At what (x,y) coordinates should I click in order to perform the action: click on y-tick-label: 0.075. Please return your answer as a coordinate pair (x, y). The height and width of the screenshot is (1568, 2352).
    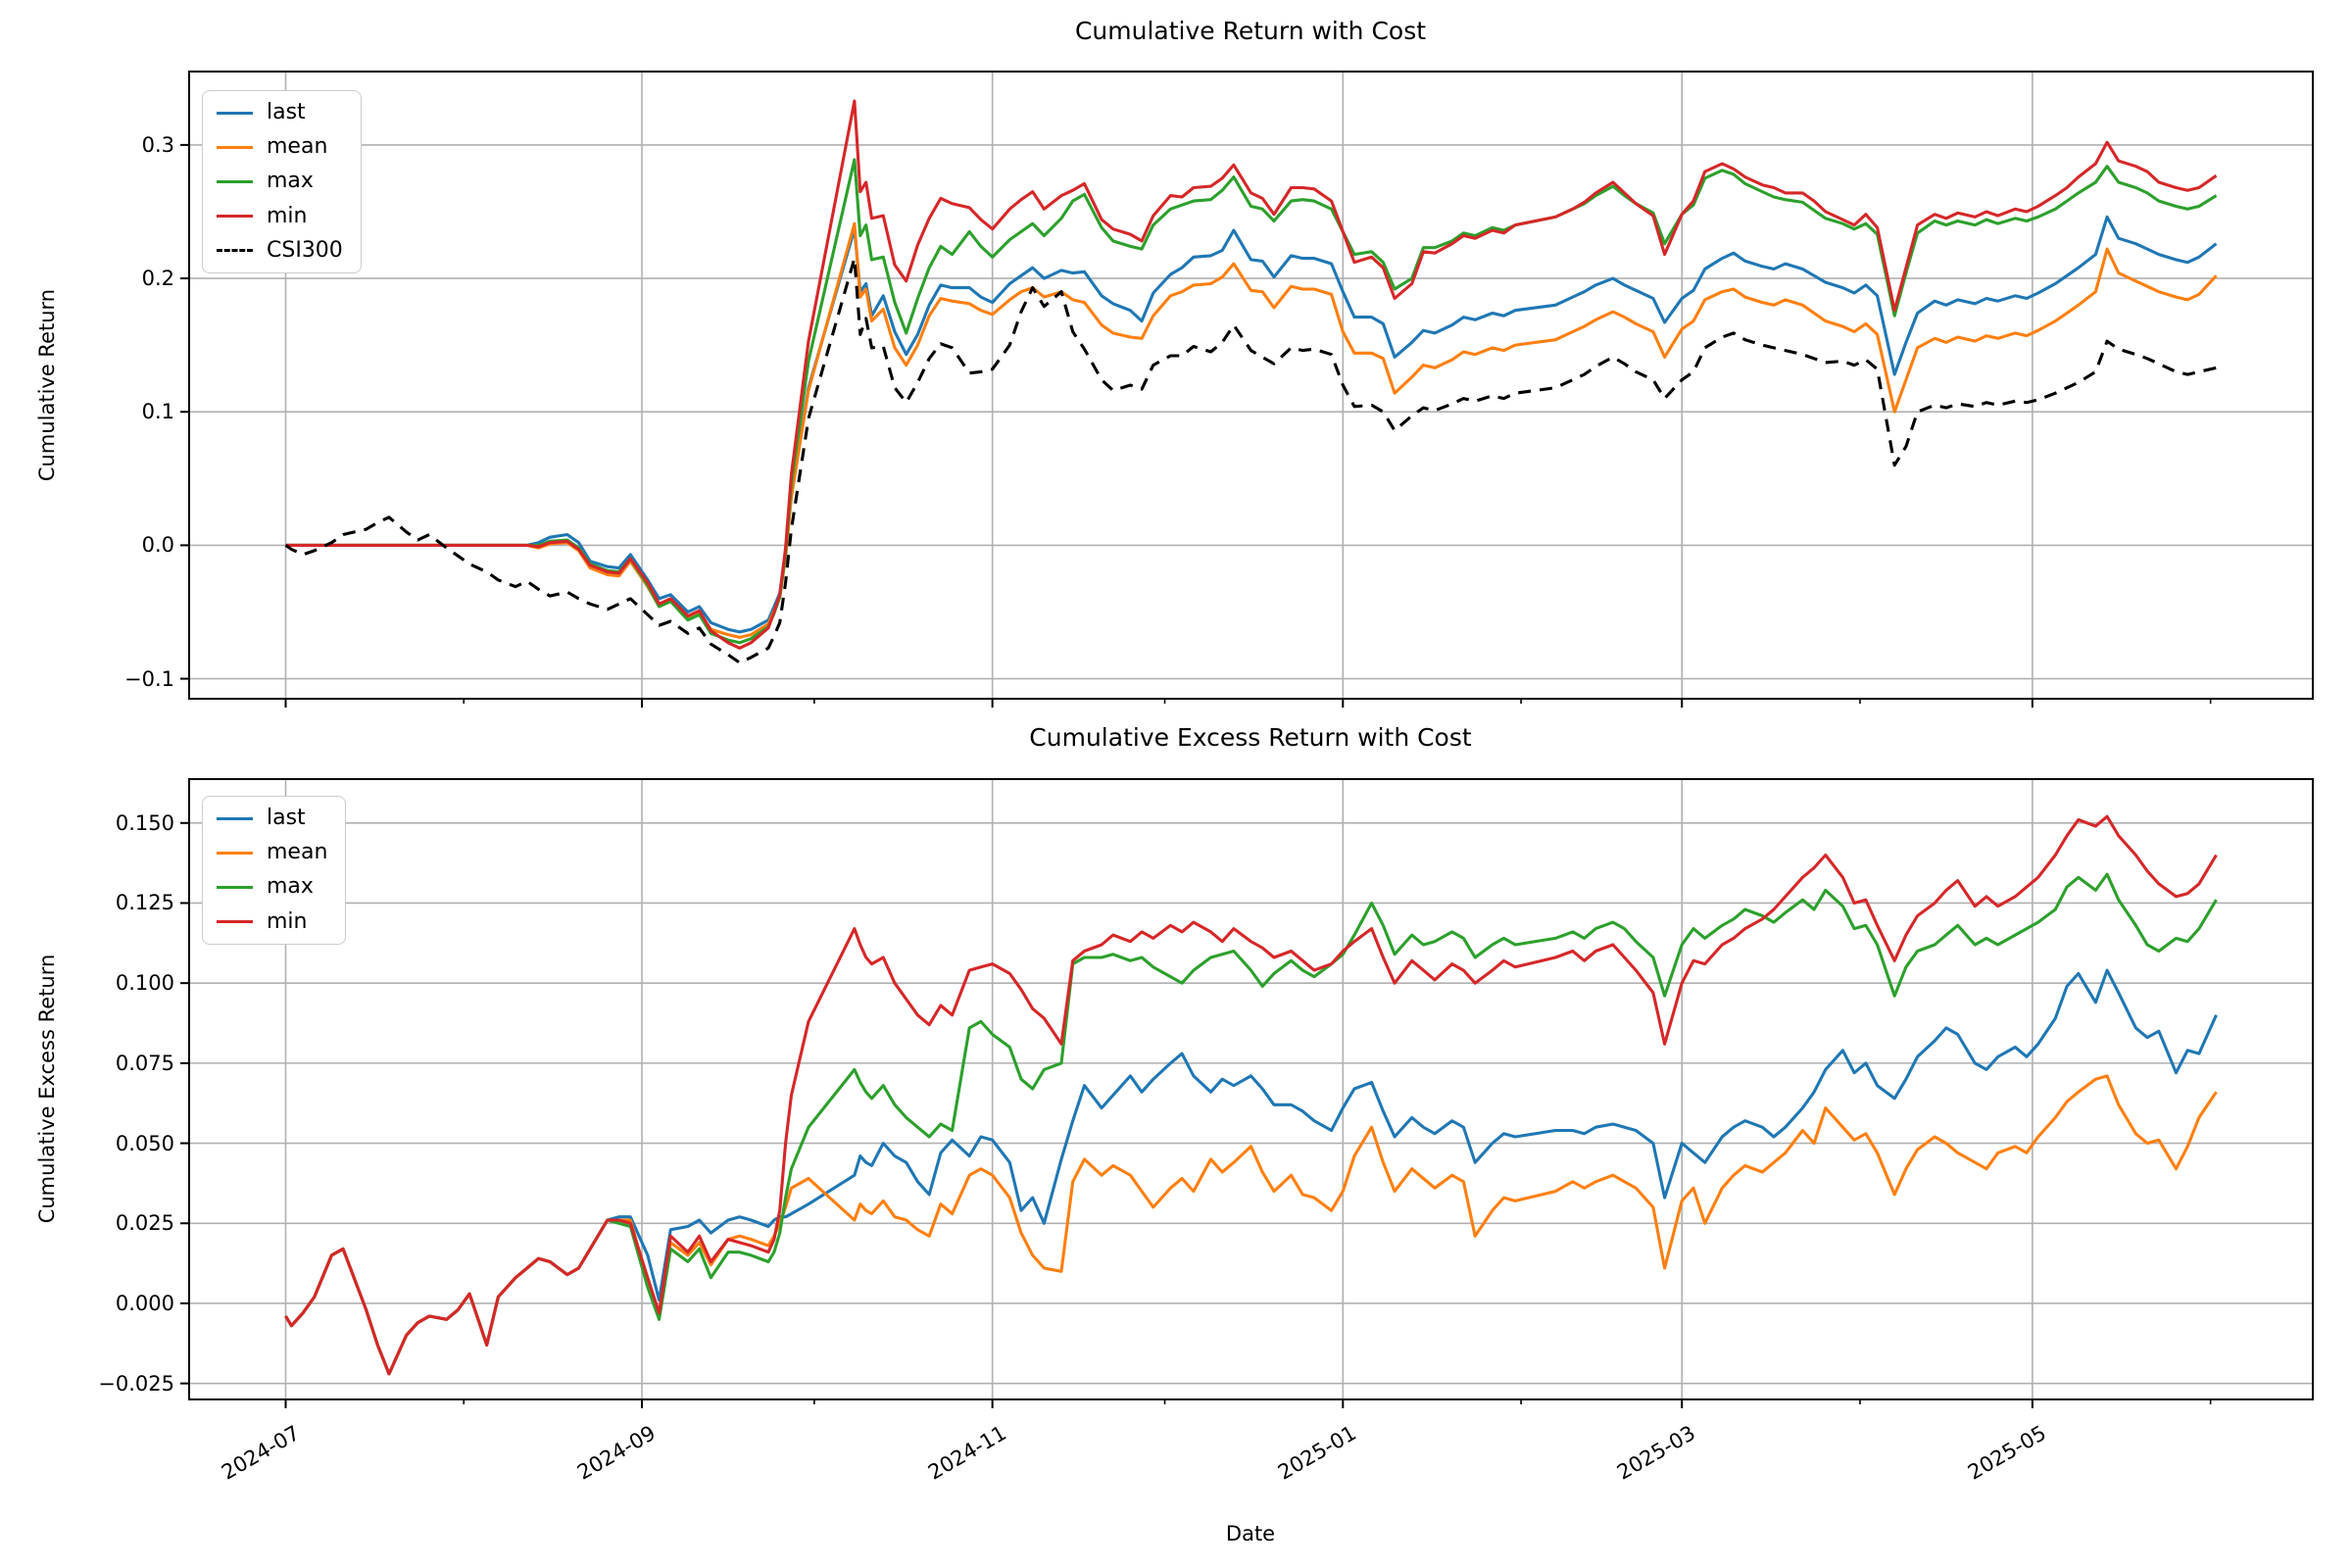
    Looking at the image, I should click on (144, 1063).